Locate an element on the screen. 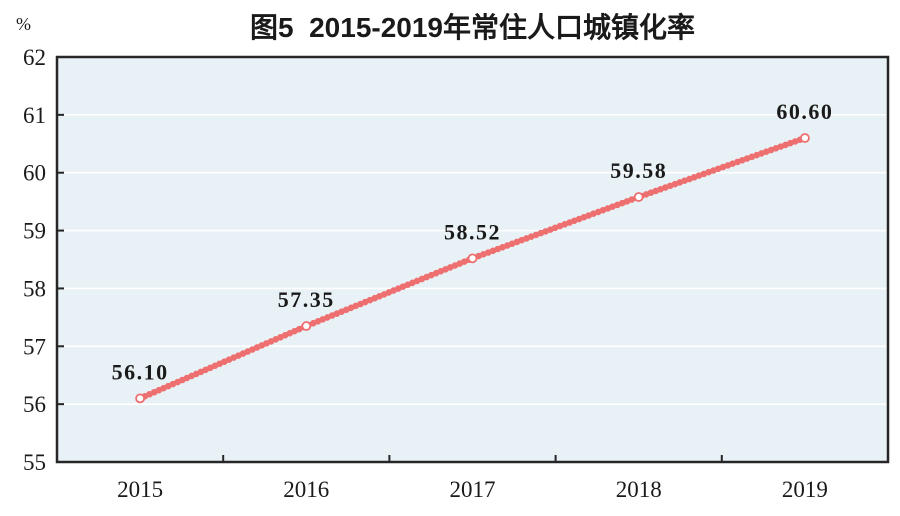  data-point-label: 58.52 is located at coordinates (472, 231).